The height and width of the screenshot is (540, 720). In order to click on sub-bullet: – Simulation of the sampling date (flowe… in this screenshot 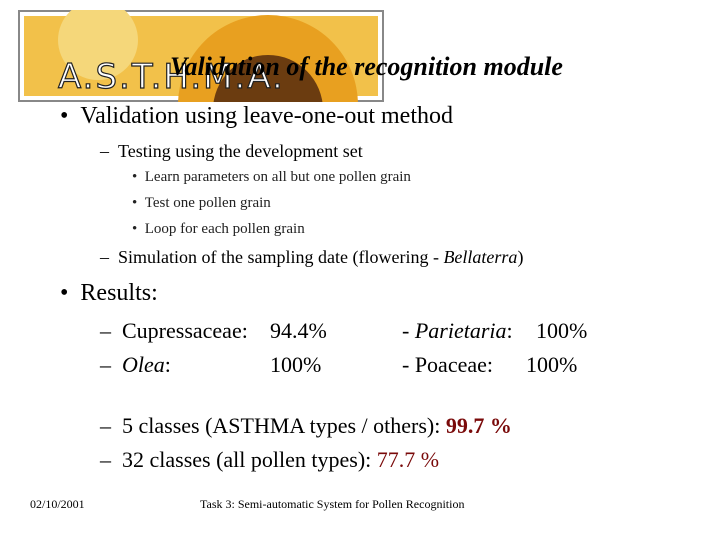, I will do `click(312, 257)`.